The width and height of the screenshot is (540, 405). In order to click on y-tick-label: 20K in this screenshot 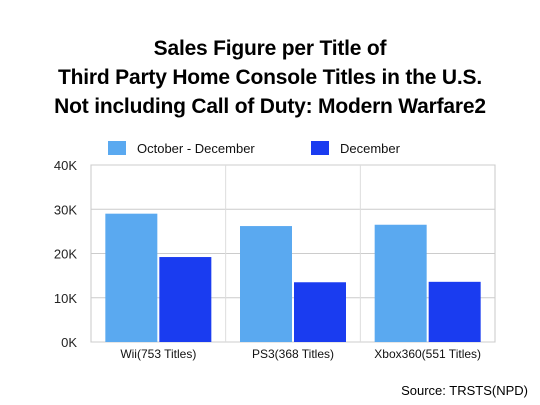, I will do `click(65, 254)`.